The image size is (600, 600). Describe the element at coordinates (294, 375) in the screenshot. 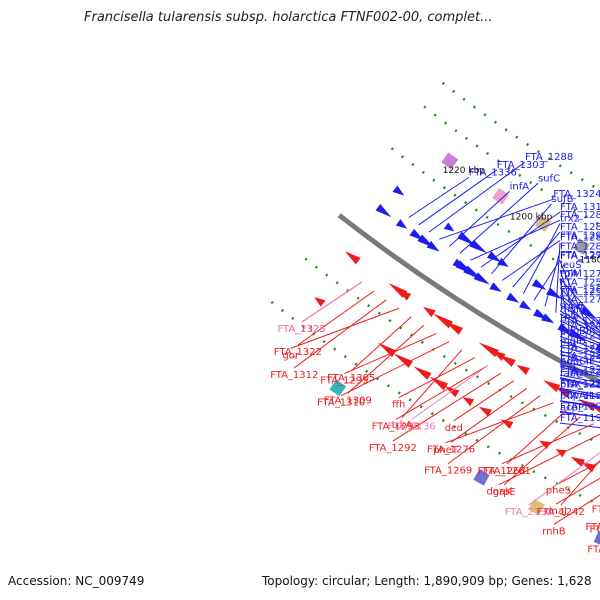

I see `minus-gene-label: FTA_1312` at that location.